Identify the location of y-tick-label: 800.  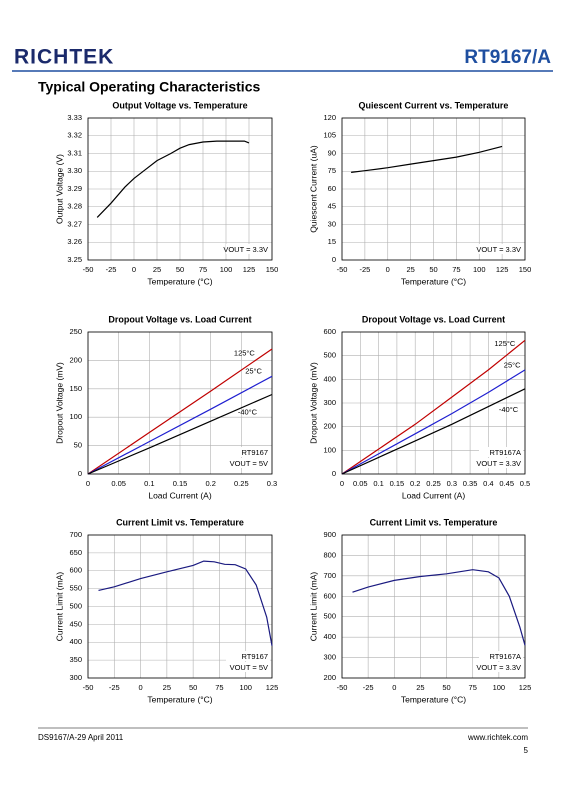
(329, 554).